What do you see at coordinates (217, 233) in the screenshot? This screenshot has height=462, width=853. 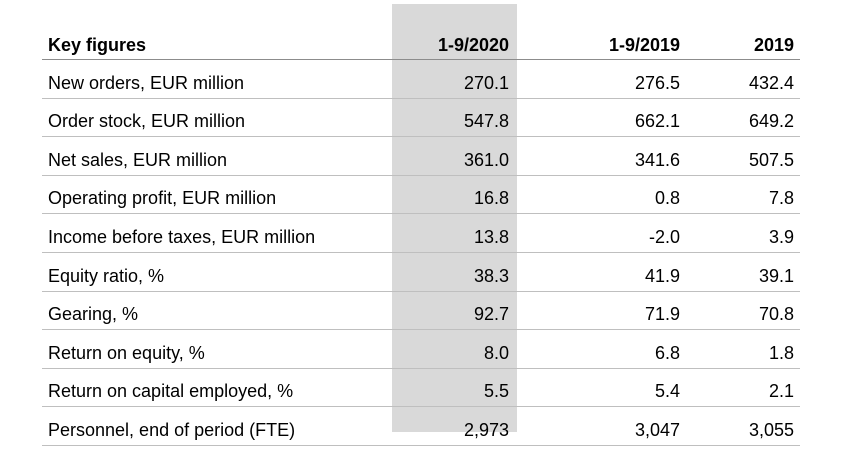 I see `row-label: Income before taxes, EUR million` at bounding box center [217, 233].